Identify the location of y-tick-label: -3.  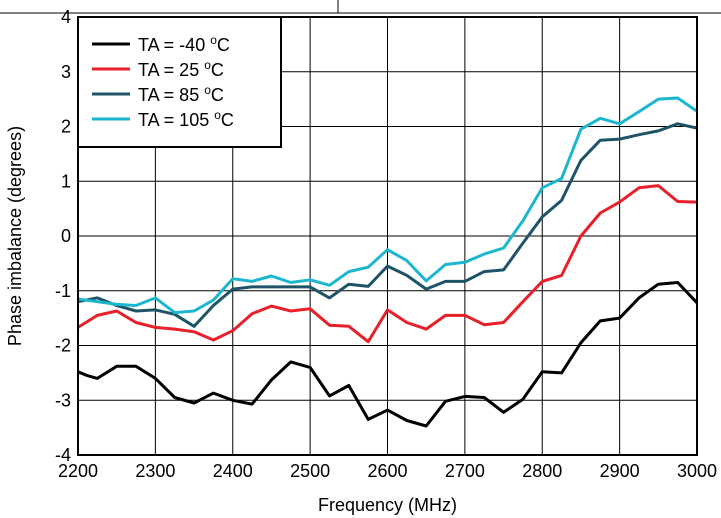
(63, 400).